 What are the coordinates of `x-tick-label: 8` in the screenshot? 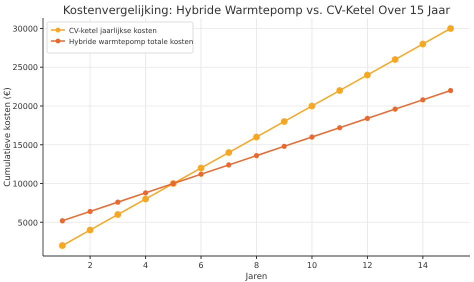 It's located at (257, 265).